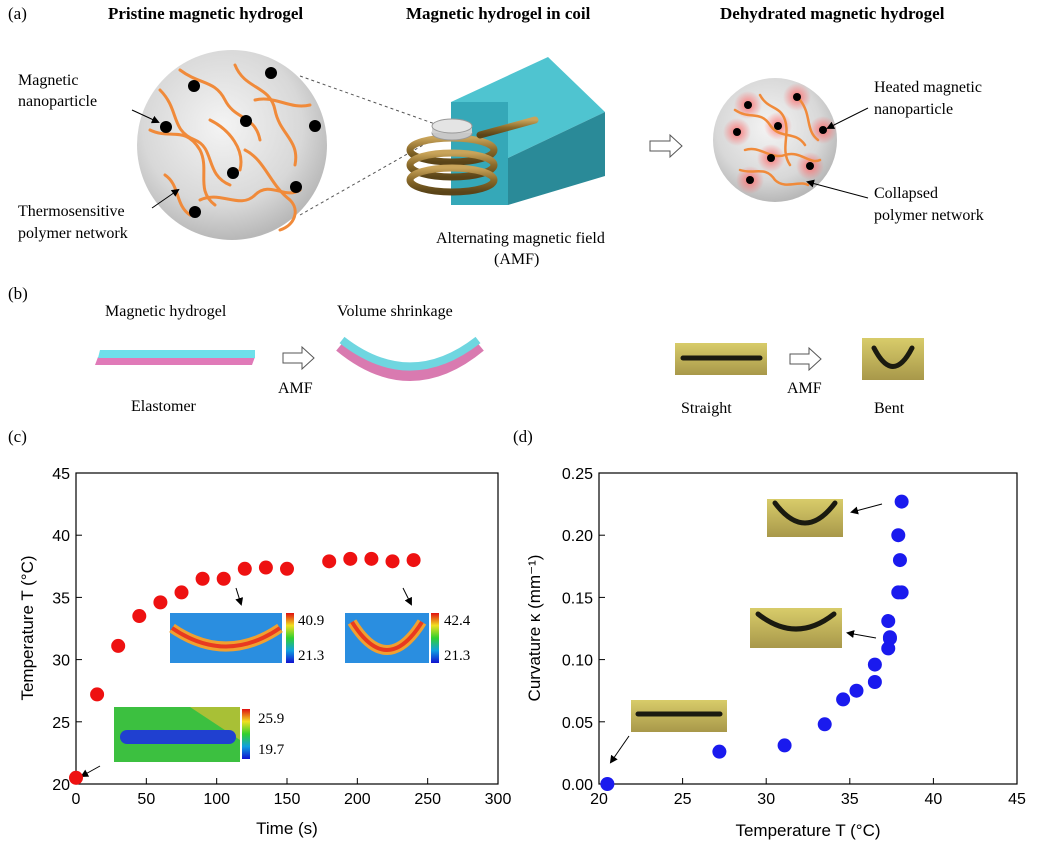 This screenshot has height=851, width=1038. I want to click on inset2-min: 21.3, so click(311, 656).